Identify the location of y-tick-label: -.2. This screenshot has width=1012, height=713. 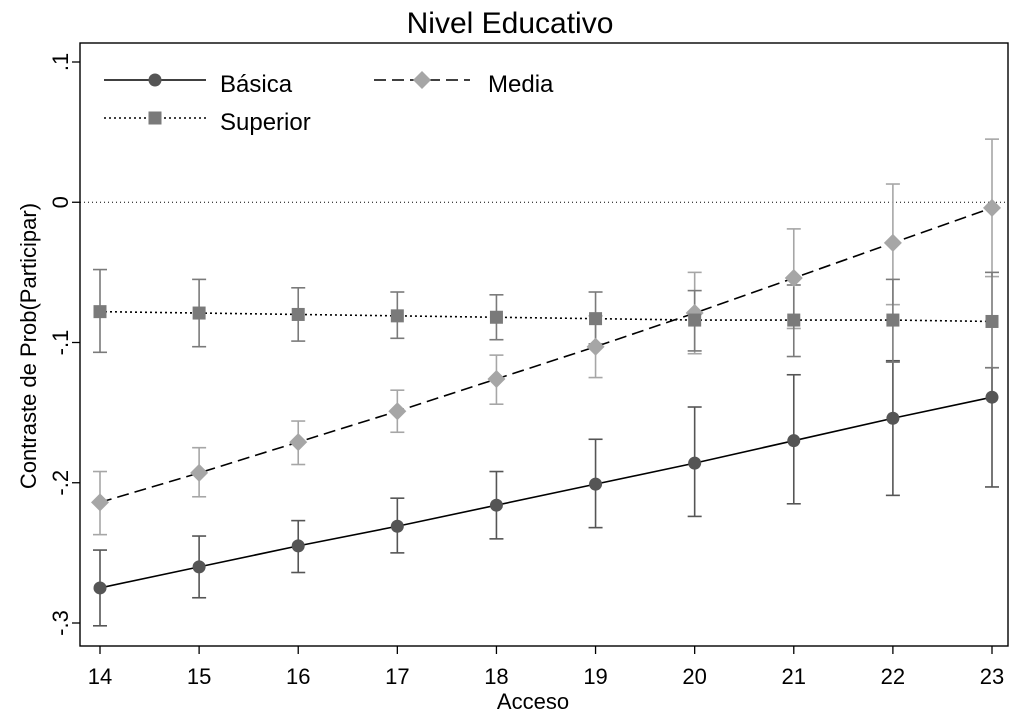
(60, 483).